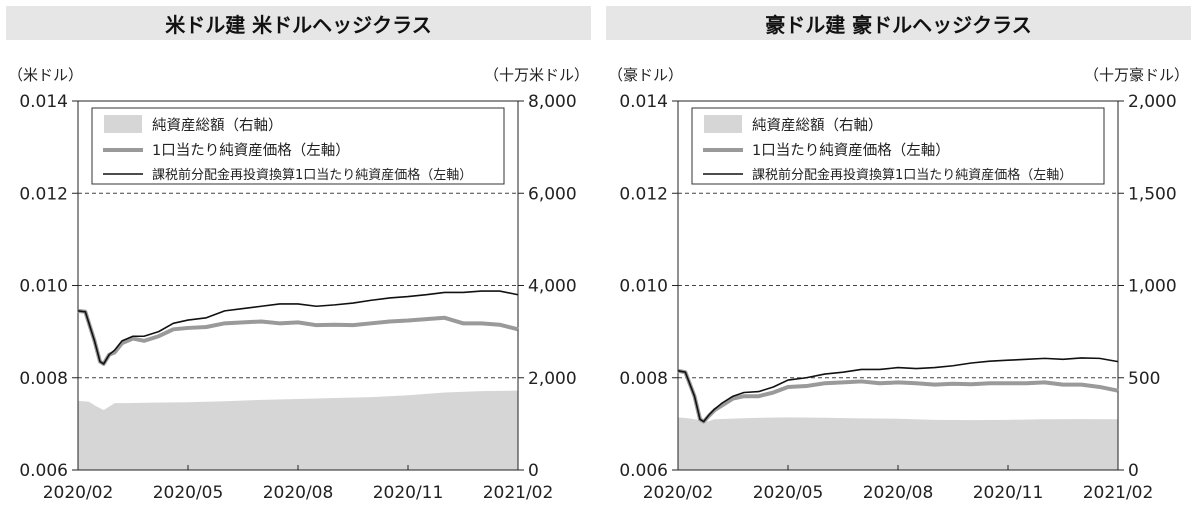  What do you see at coordinates (1152, 194) in the screenshot?
I see `y-tick-label-right: 1,500` at bounding box center [1152, 194].